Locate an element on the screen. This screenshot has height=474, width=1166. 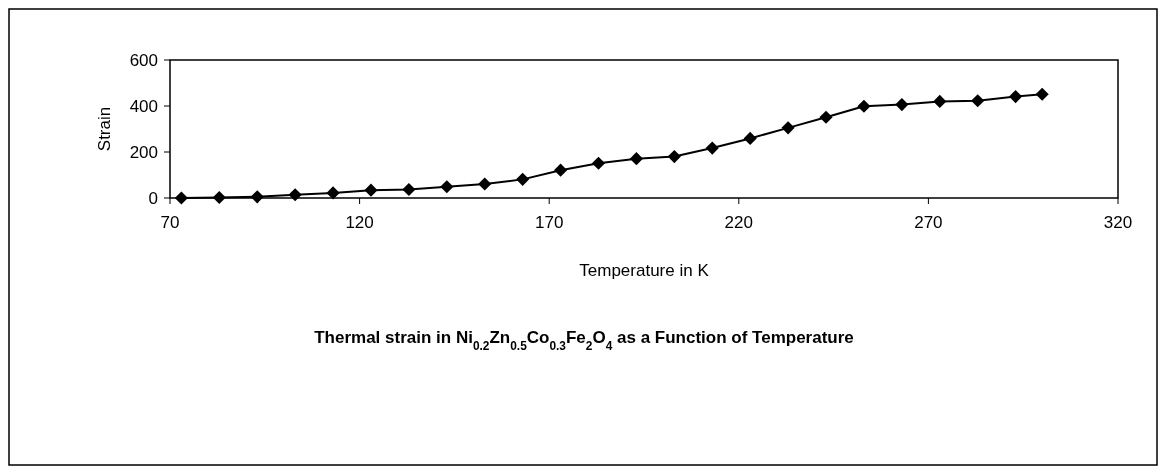
y-axis-title: Strain is located at coordinates (104, 129).